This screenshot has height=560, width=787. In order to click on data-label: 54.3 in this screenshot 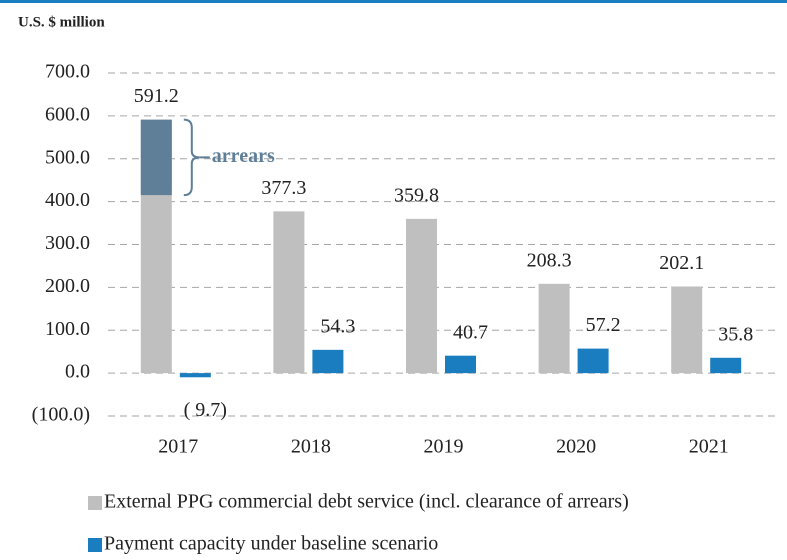, I will do `click(337, 326)`.